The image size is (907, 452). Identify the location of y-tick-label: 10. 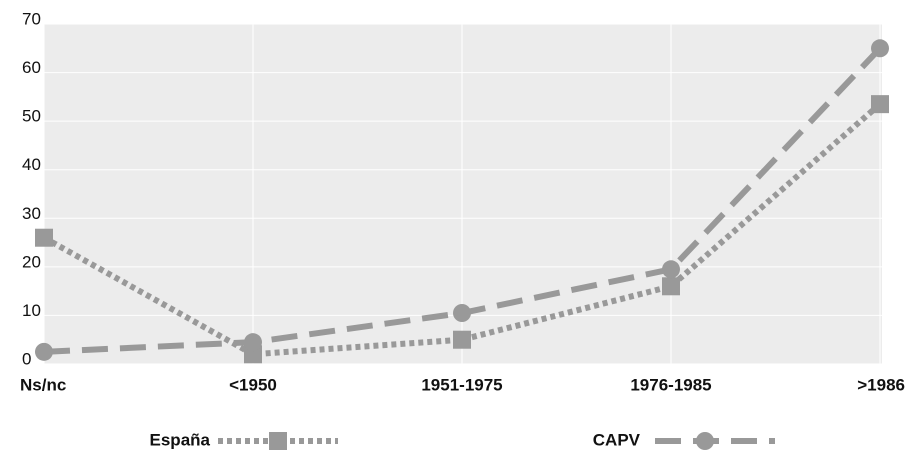
(31, 310).